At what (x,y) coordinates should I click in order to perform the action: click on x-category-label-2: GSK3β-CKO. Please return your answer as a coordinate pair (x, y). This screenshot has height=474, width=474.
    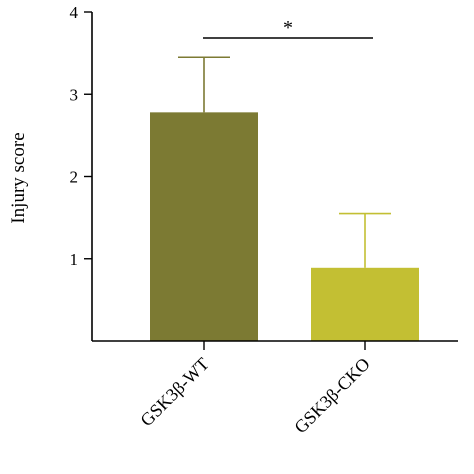
    Looking at the image, I should click on (332, 396).